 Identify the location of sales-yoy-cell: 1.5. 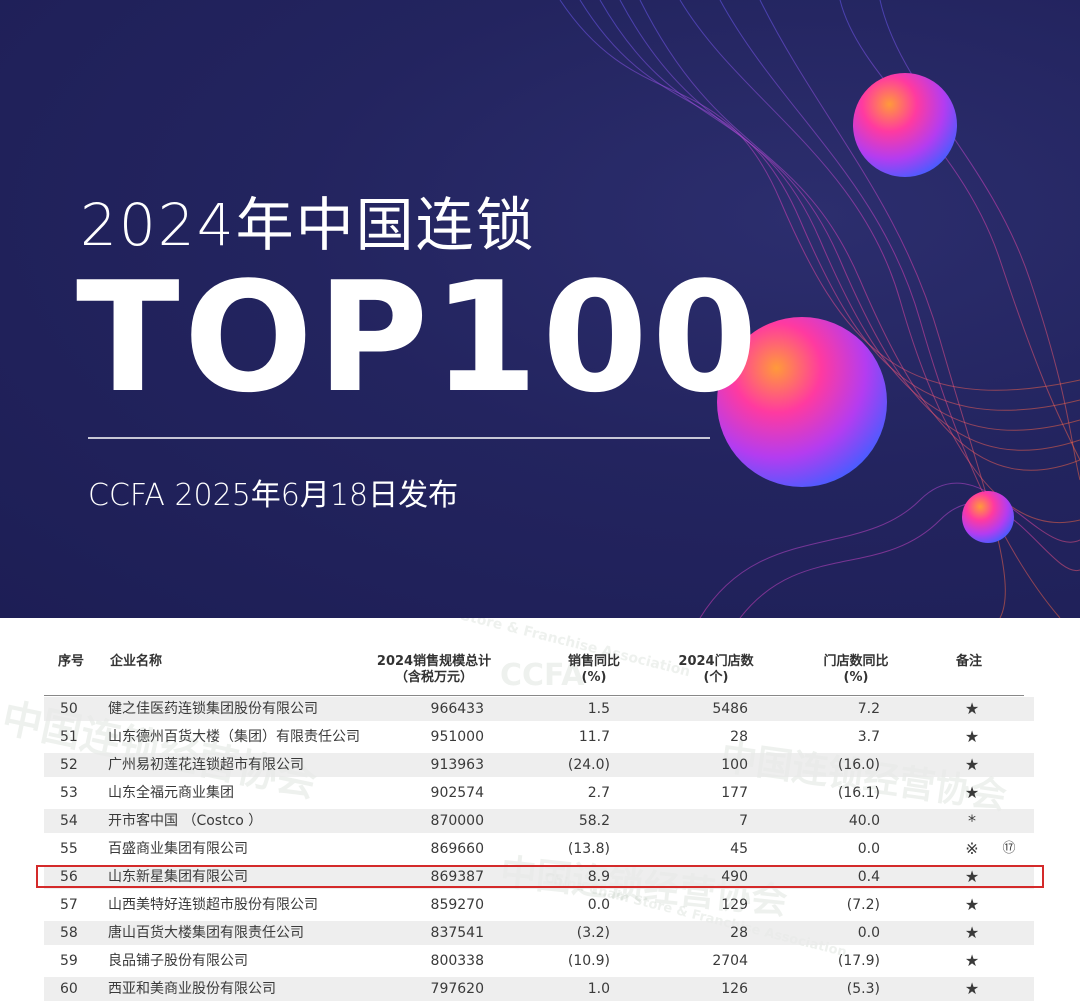
(598, 709).